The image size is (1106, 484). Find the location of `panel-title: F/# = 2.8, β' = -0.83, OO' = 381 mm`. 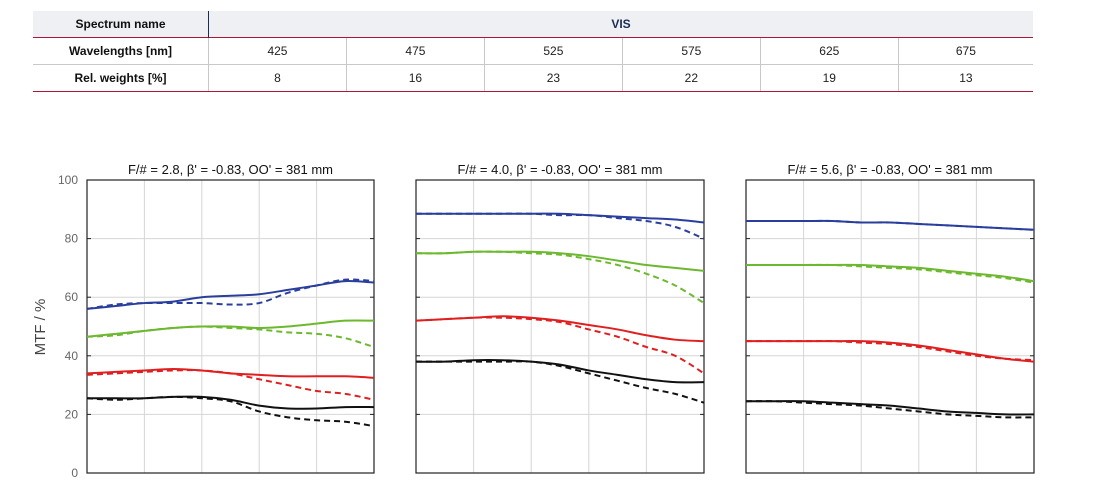

panel-title: F/# = 2.8, β' = -0.83, OO' = 381 mm is located at coordinates (230, 169).